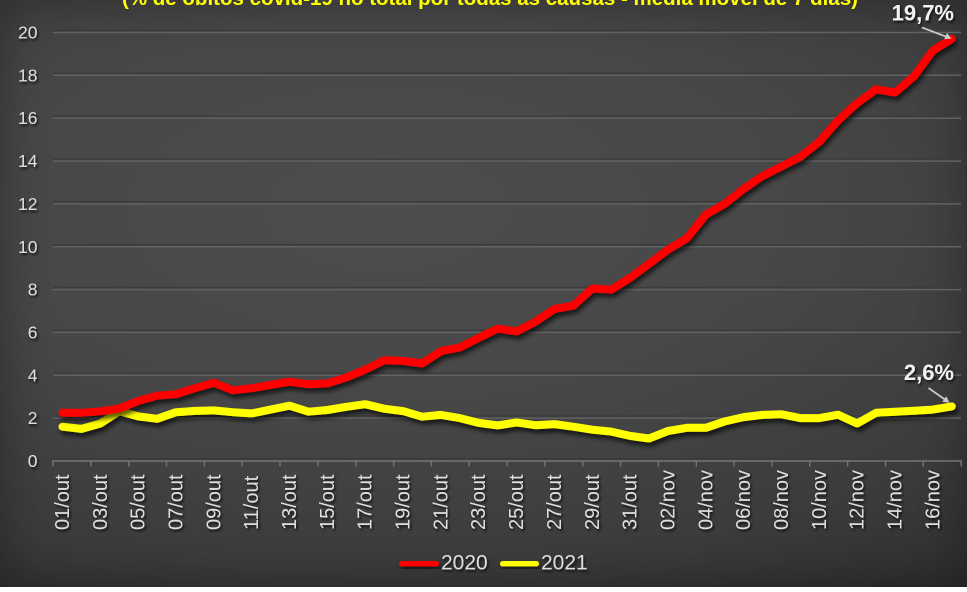  What do you see at coordinates (28, 247) in the screenshot?
I see `svg-text: 10` at bounding box center [28, 247].